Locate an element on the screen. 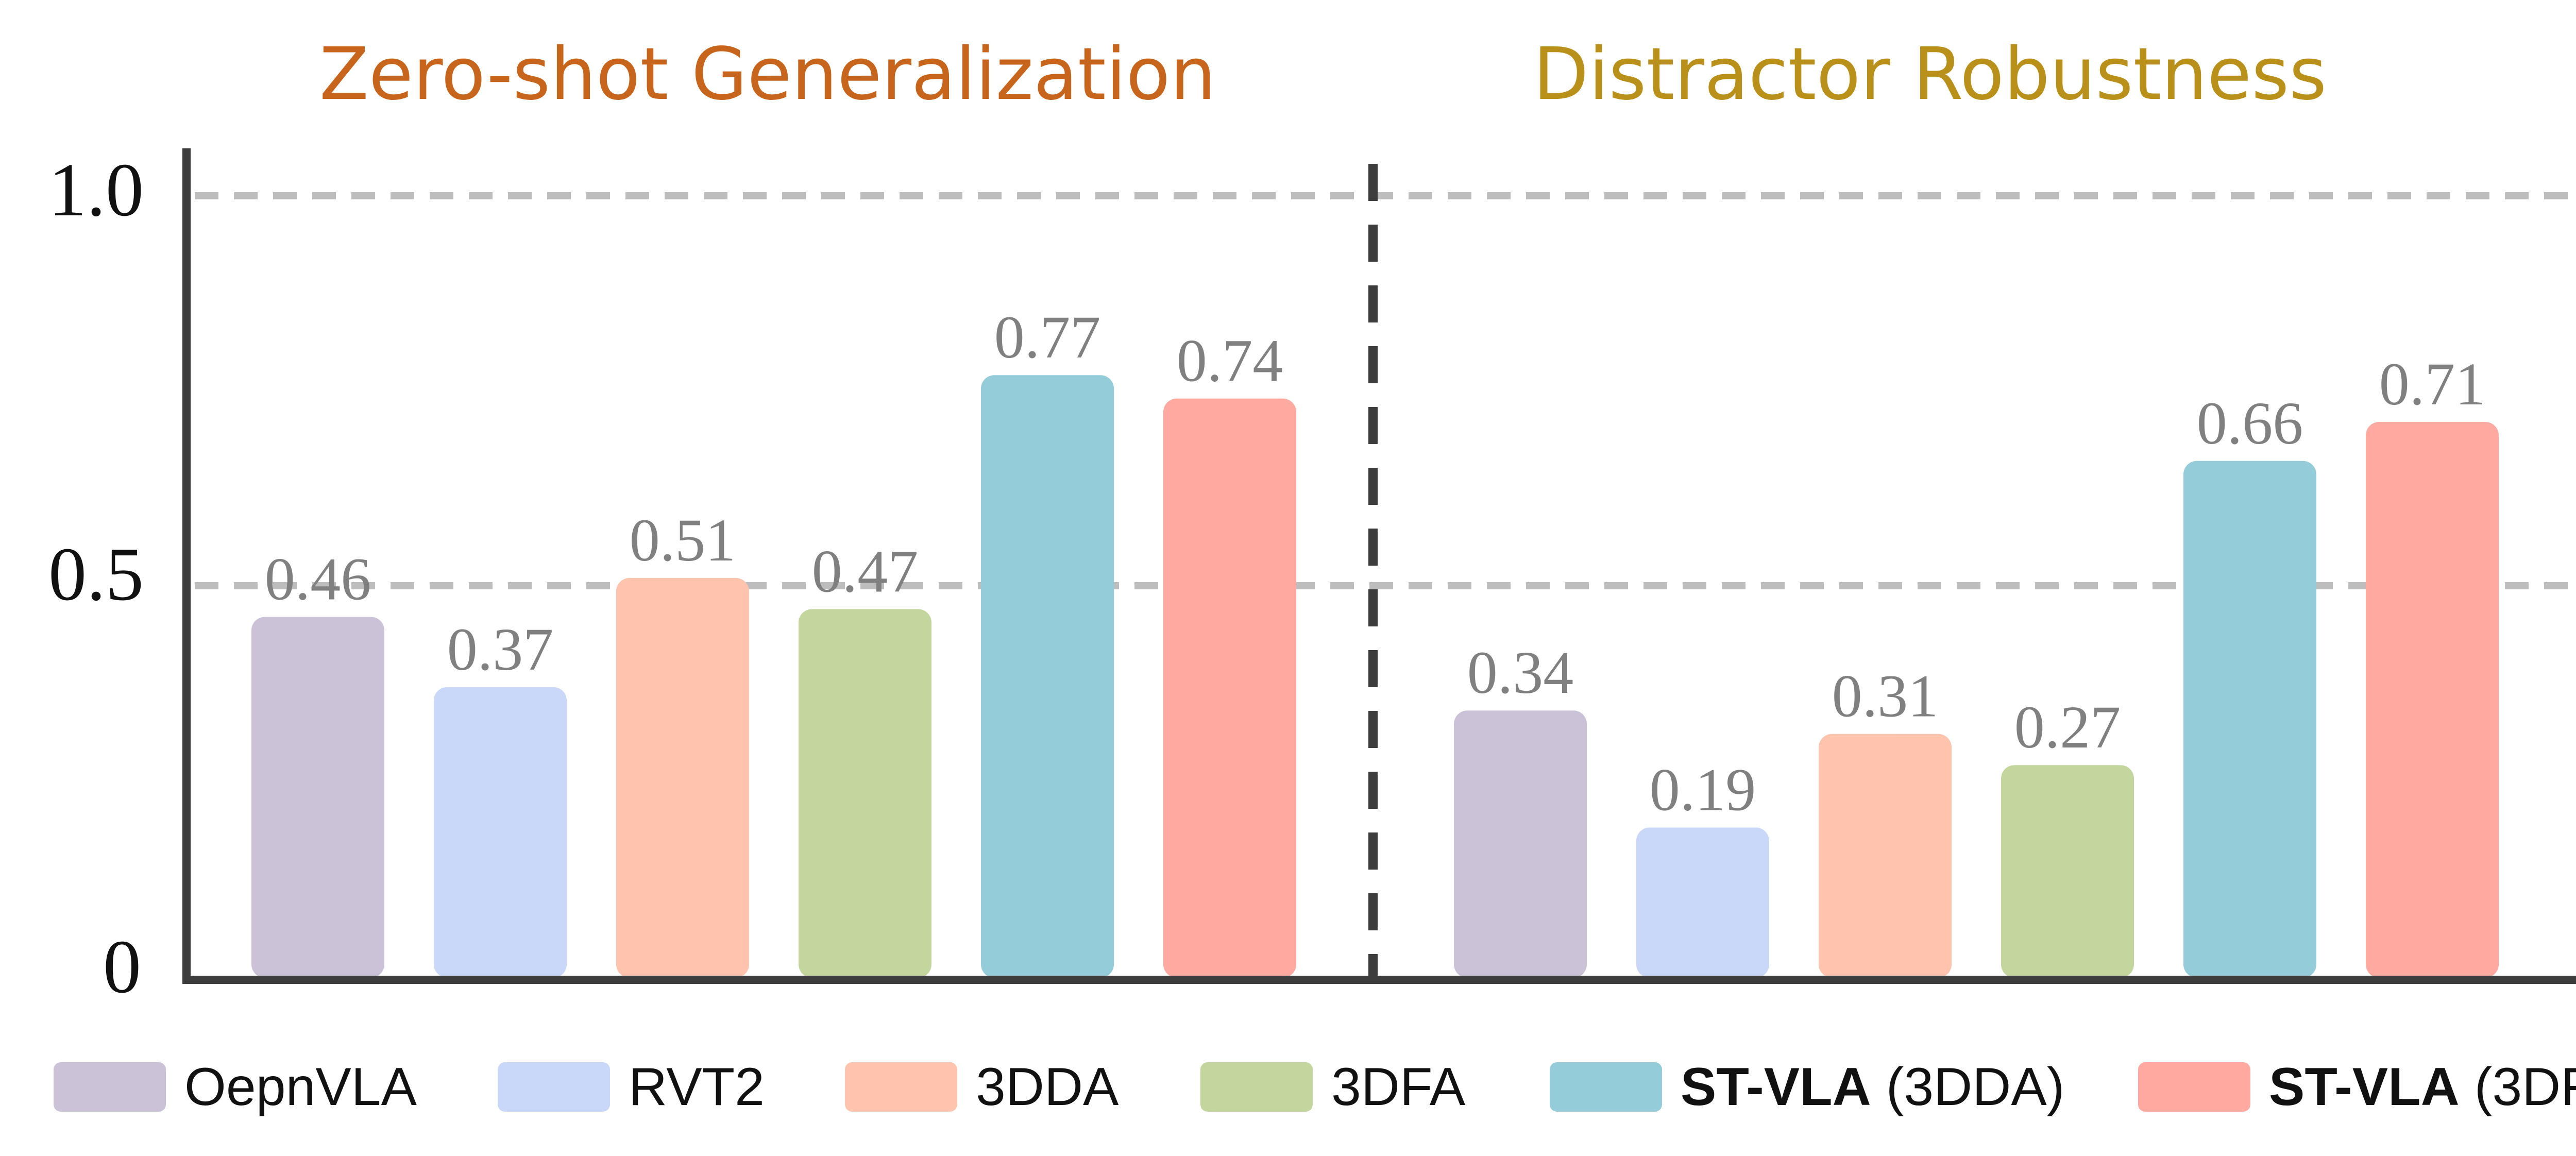 The image size is (2576, 1156). legend-label-openvla: OepnVLA is located at coordinates (300, 1087).